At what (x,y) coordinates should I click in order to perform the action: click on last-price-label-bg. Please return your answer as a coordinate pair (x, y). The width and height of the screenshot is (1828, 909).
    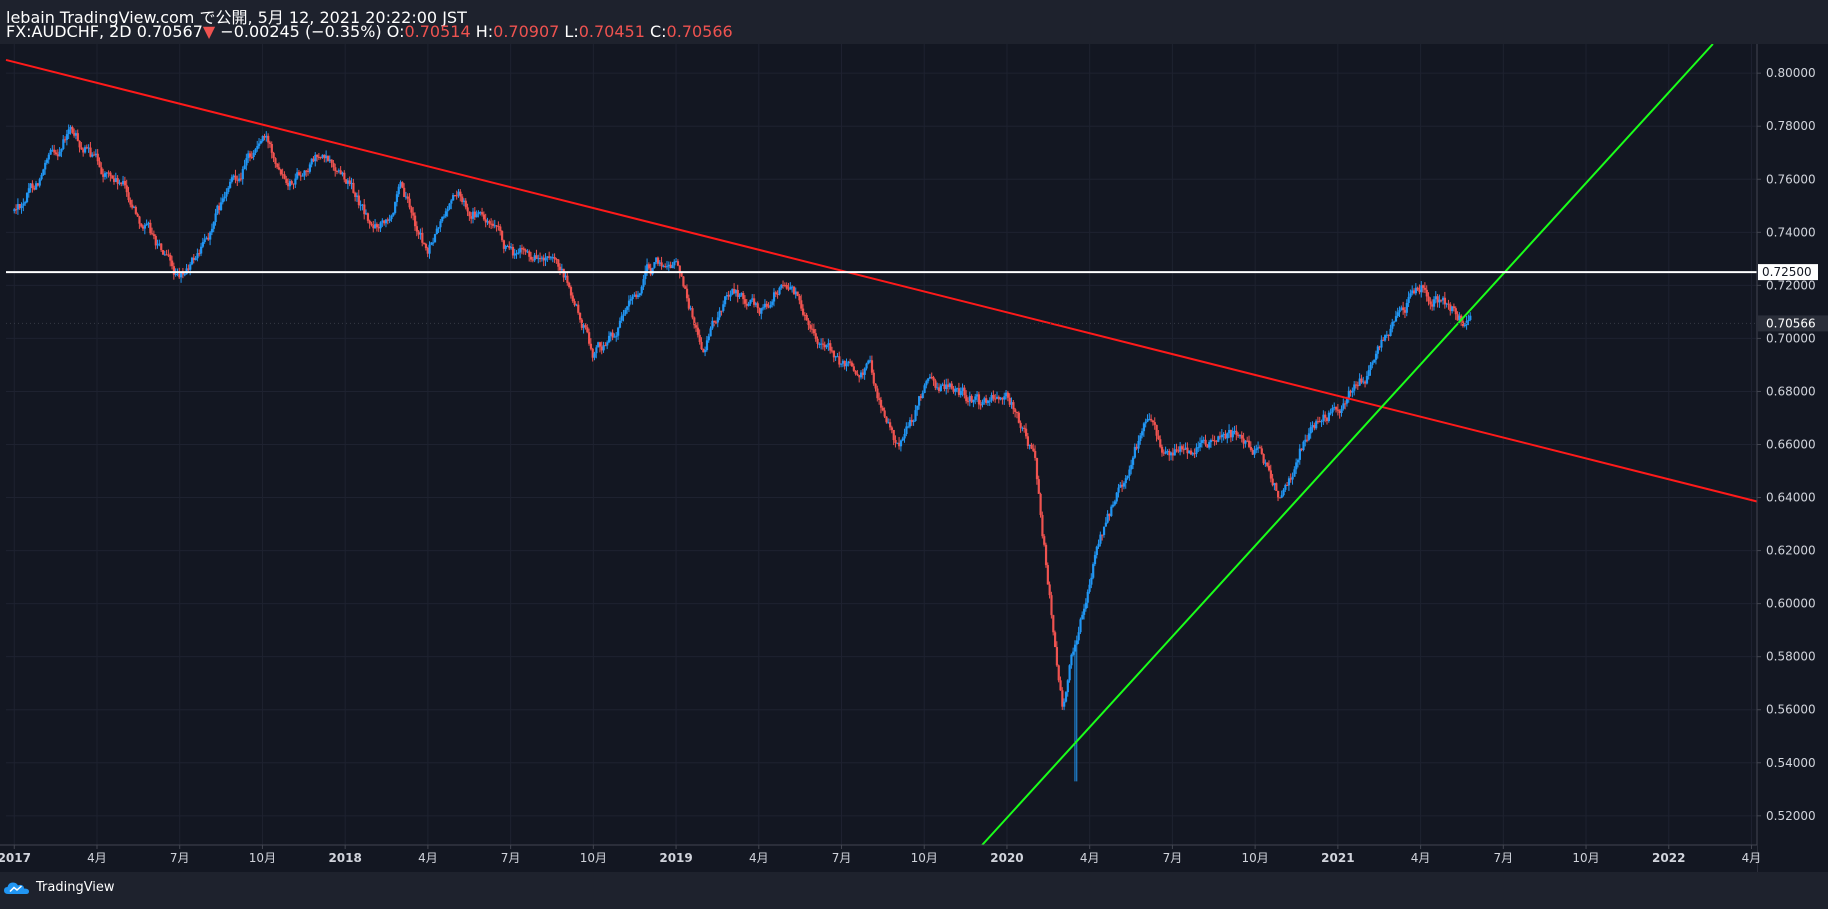
    Looking at the image, I should click on (1793, 323).